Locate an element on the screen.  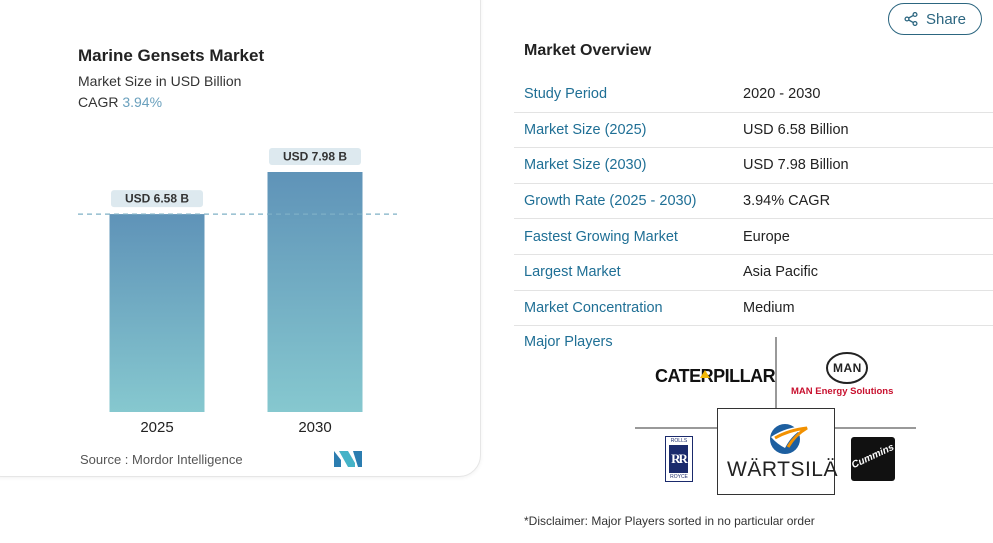
cagr-value: 3.94% is located at coordinates (142, 102).